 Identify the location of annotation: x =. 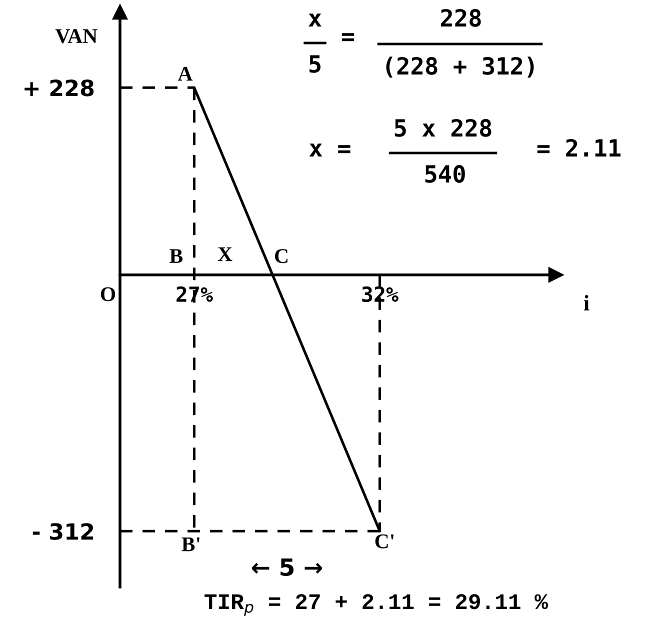
(329, 150).